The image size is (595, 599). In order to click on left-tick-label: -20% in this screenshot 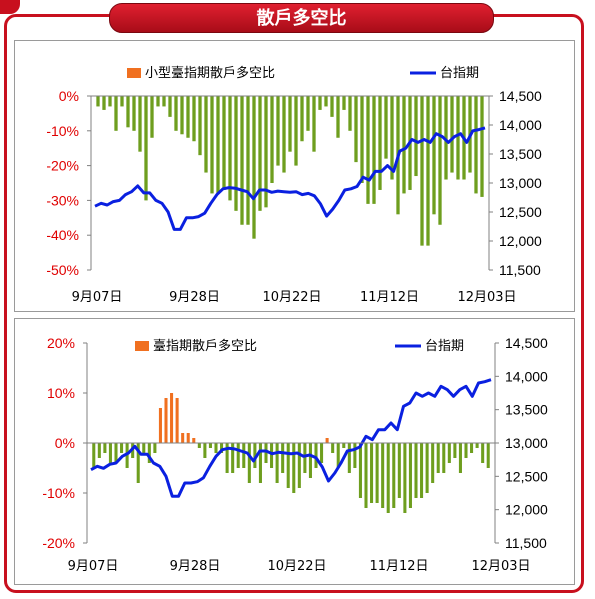, I will do `click(58, 543)`.